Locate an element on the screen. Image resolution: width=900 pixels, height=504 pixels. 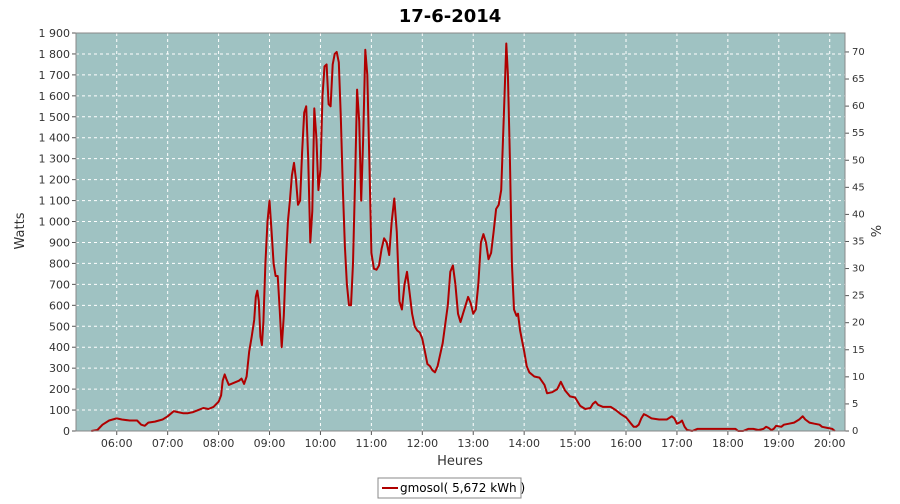
y2-tick-label: 70 is located at coordinates (858, 52).